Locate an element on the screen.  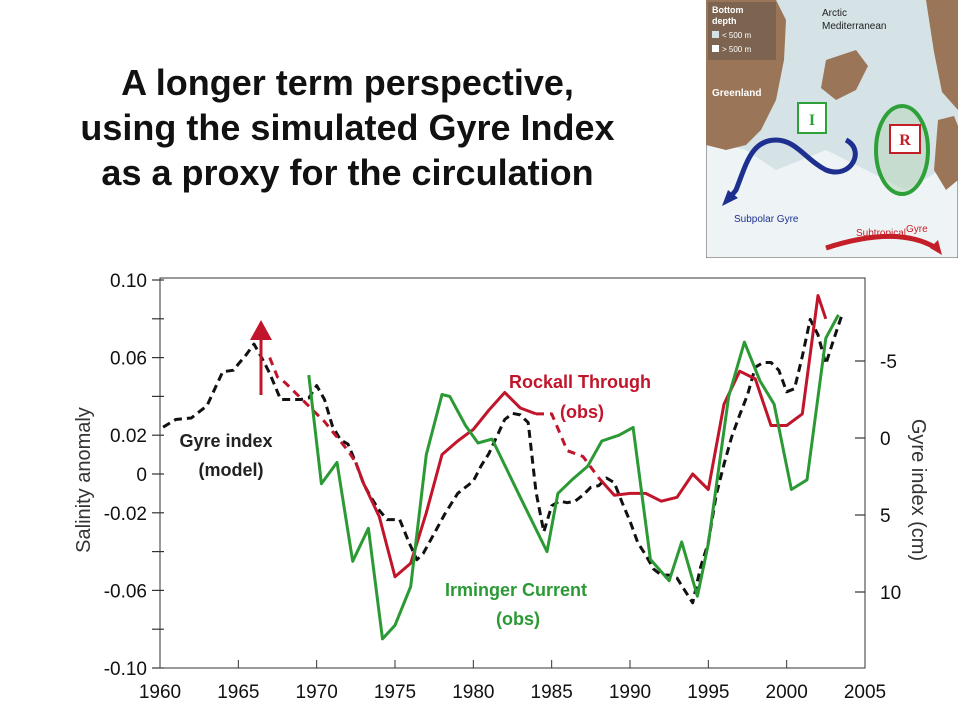
y-tick-label: 0.02 is located at coordinates (128, 436).